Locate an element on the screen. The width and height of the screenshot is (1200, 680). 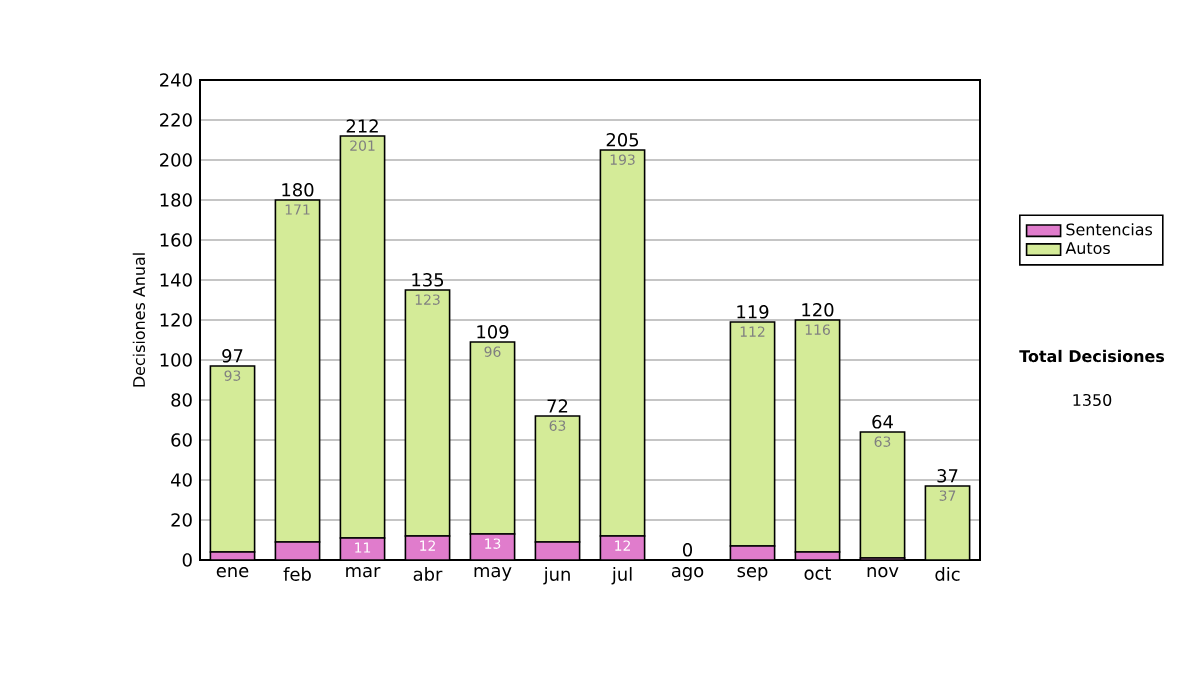
x-tick-label: may is located at coordinates (493, 574).